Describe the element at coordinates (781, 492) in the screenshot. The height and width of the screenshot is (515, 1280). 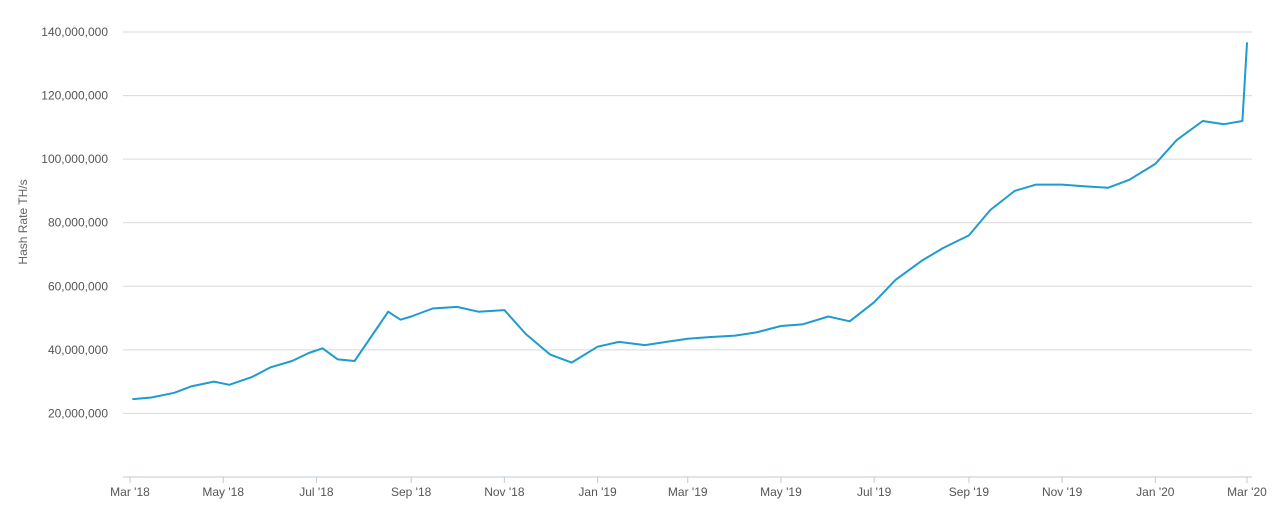
I see `x-tick-label: May '19` at that location.